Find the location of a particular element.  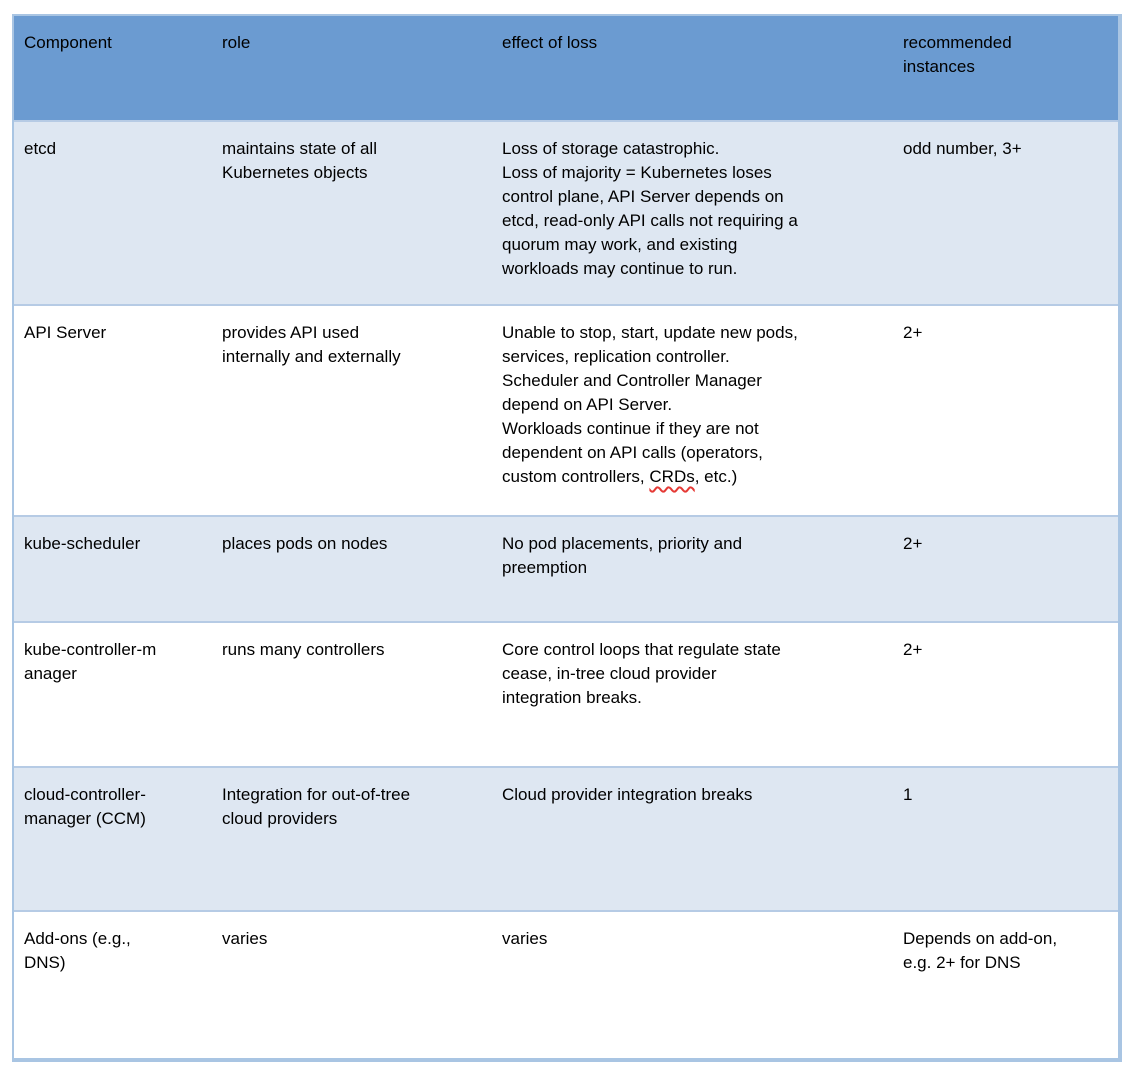

cell-component: kube-controller-m anager is located at coordinates (113, 694).